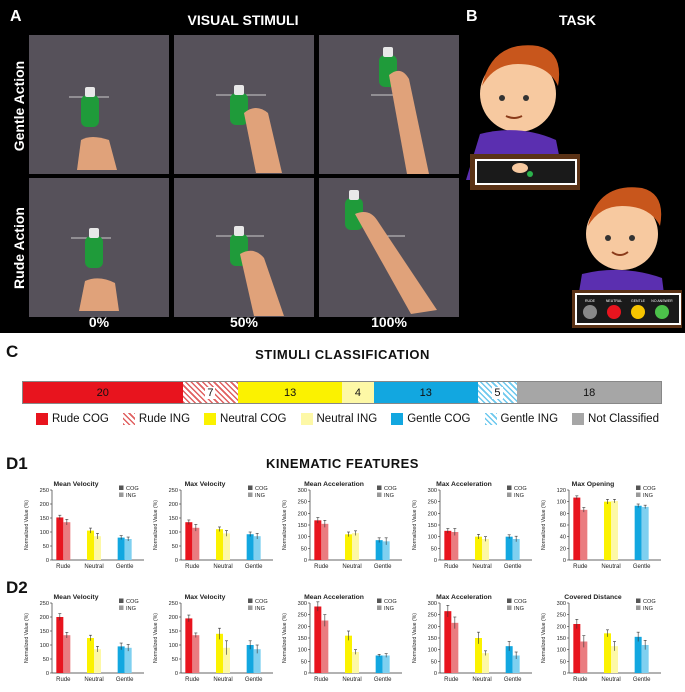  Describe the element at coordinates (102, 392) in the screenshot. I see `segment-value: 20` at that location.